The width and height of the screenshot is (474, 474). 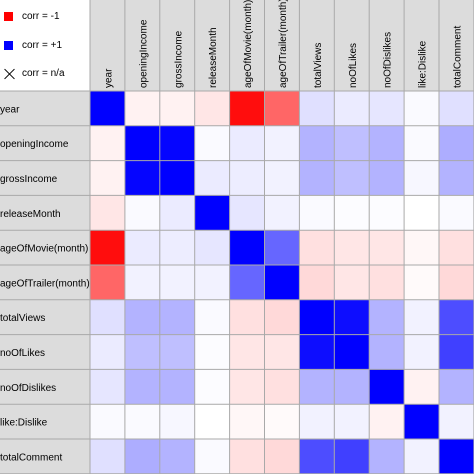 I want to click on row-label: ageOfMovie(month), so click(x=44, y=249).